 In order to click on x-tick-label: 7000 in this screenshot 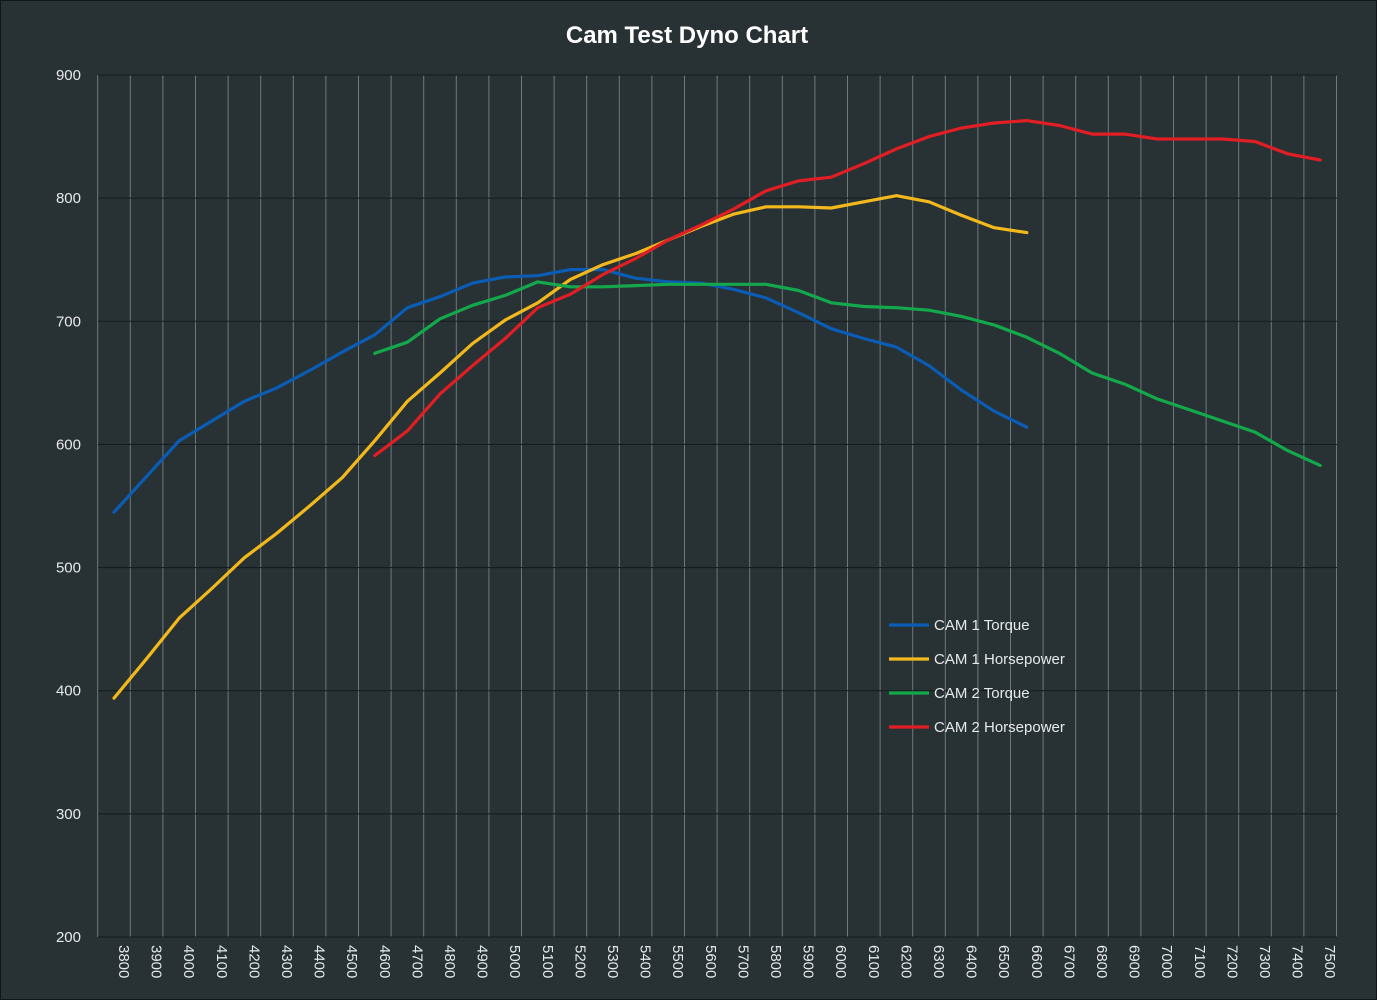, I will do `click(1166, 961)`.